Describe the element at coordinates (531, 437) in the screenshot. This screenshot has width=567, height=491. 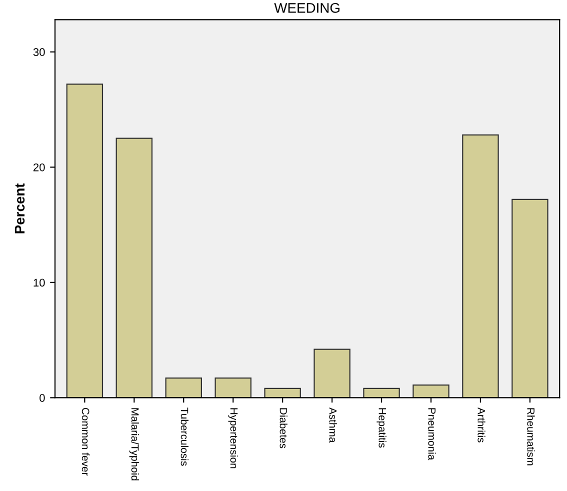
I see `x-tick-label: Rheumatism` at that location.